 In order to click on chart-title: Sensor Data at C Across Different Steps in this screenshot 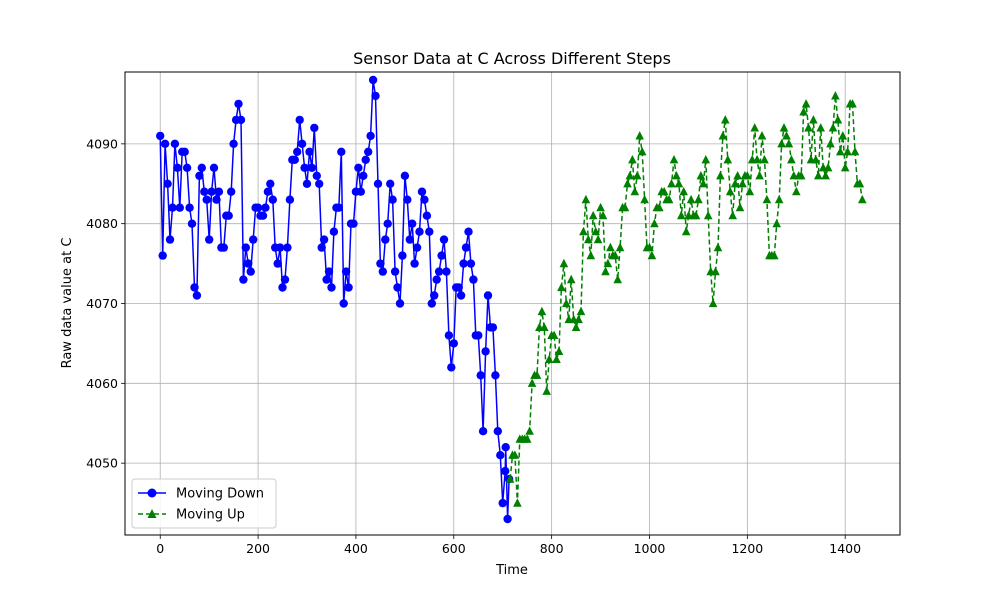, I will do `click(512, 58)`.